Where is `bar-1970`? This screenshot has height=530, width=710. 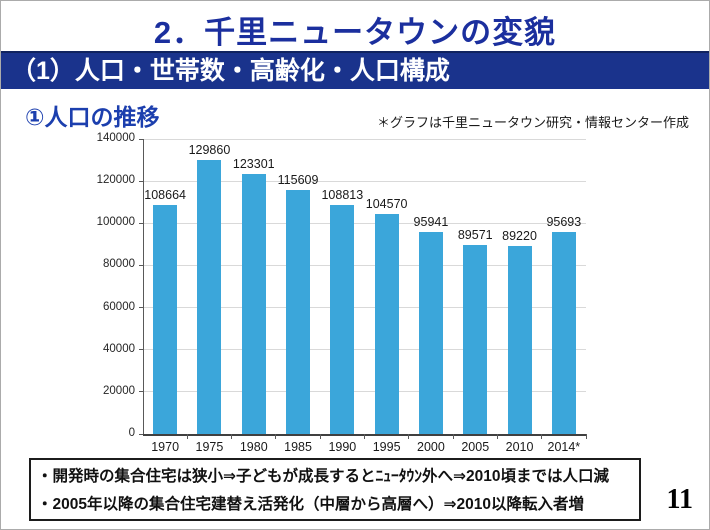 bar-1970 is located at coordinates (165, 319).